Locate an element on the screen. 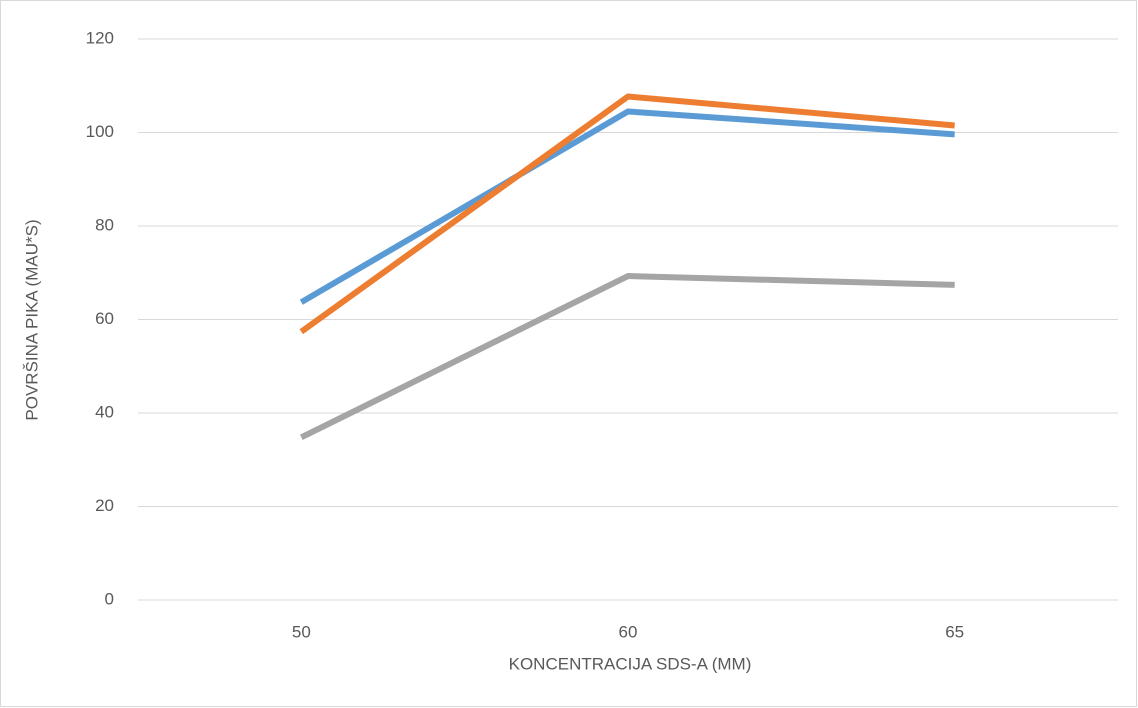 This screenshot has width=1138, height=708. y-tick-label: 100 is located at coordinates (100, 131).